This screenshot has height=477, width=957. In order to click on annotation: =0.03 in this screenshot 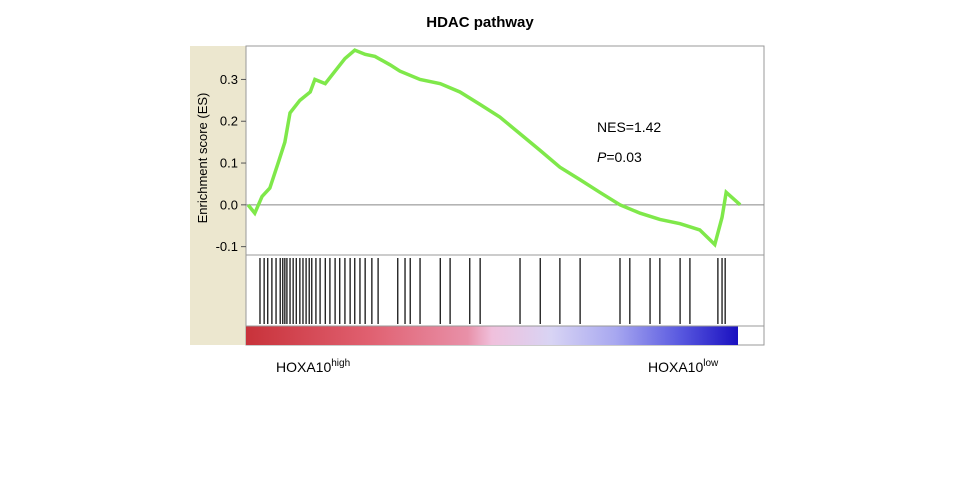, I will do `click(624, 157)`.